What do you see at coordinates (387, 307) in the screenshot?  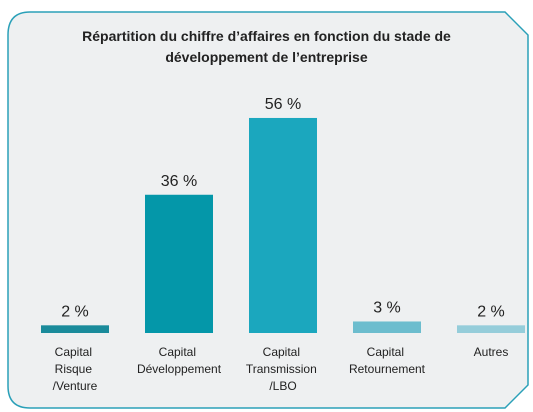 I see `value-label: 3 %` at bounding box center [387, 307].